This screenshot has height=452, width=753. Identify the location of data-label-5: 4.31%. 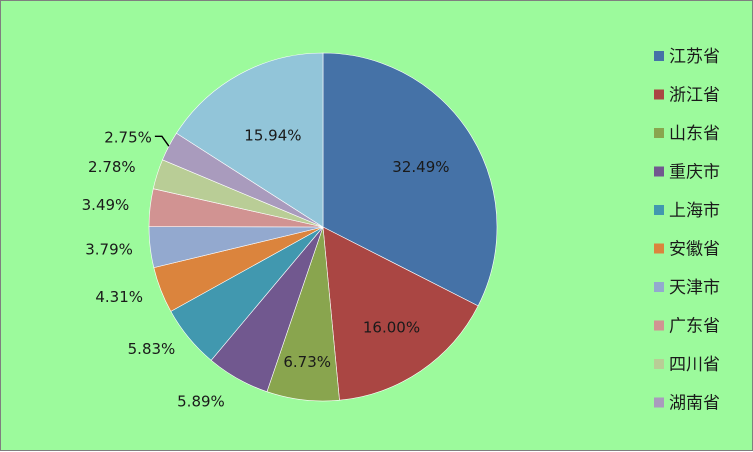
(119, 297).